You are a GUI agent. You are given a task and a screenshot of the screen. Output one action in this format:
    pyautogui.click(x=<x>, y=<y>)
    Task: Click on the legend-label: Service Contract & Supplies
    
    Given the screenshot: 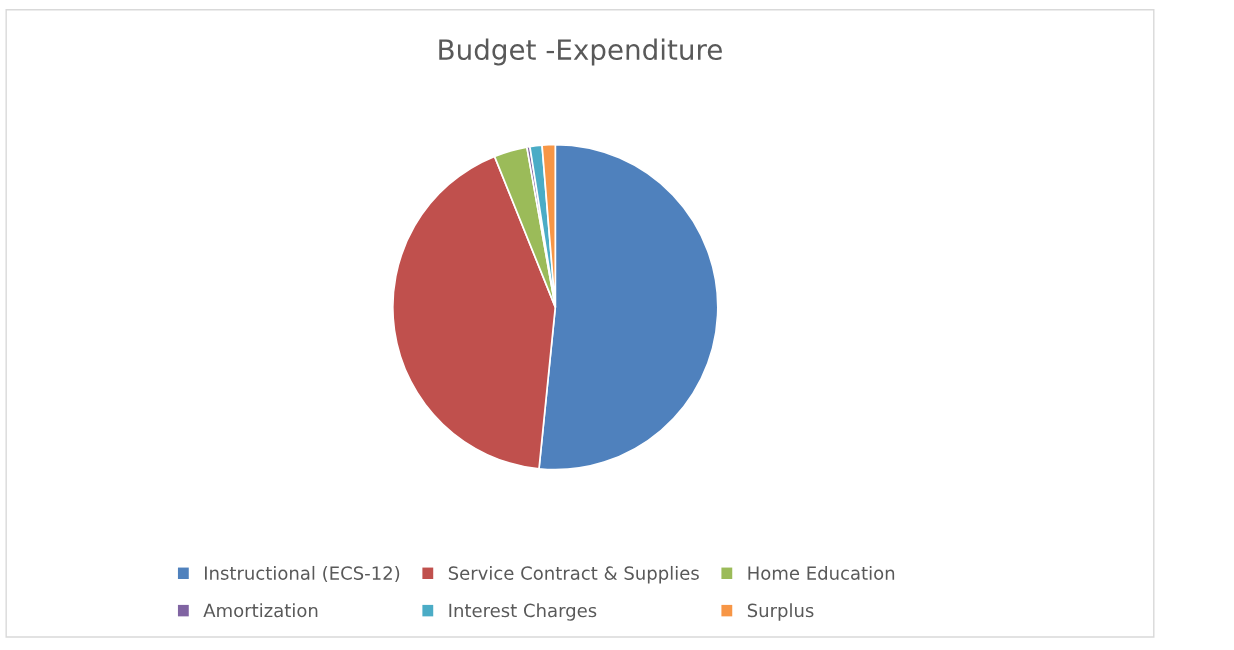 What is the action you would take?
    pyautogui.click(x=573, y=574)
    